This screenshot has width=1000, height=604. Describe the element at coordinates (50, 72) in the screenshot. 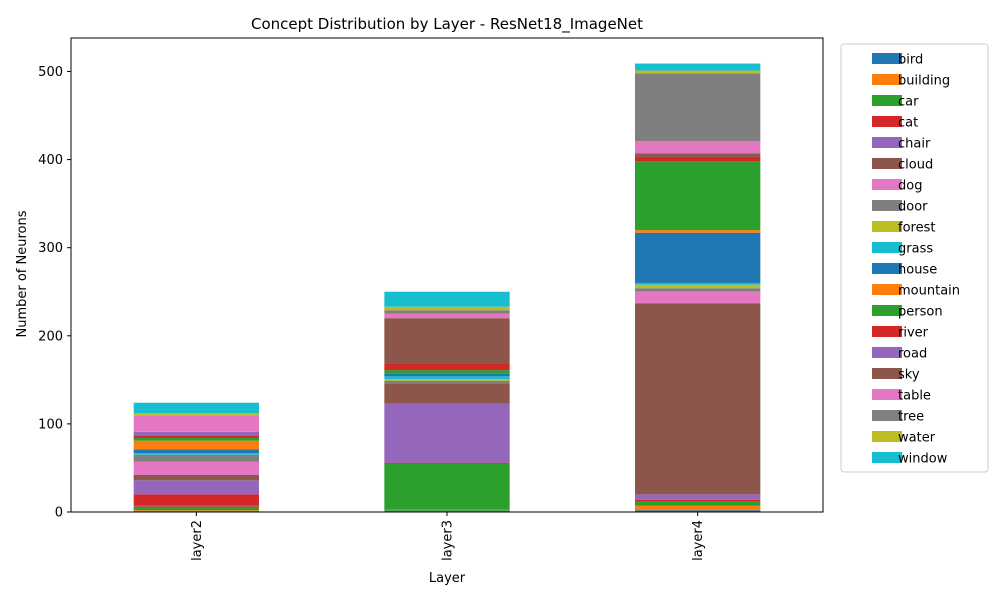

I see `y-tick-label: 500` at that location.